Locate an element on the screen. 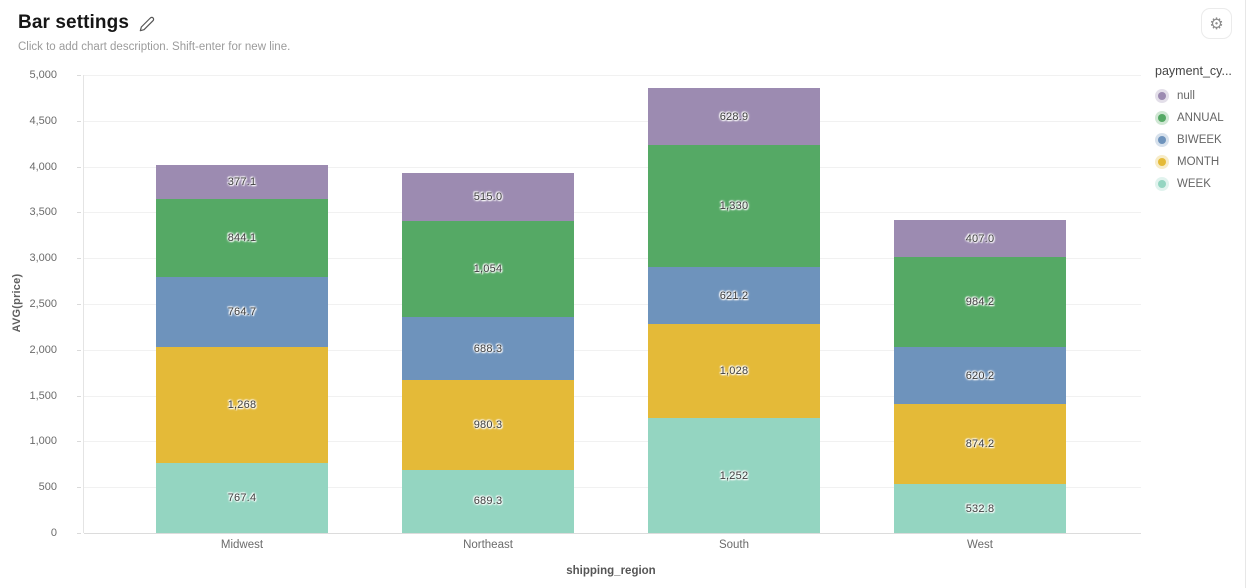 The width and height of the screenshot is (1246, 588). settings-button: ⚙ is located at coordinates (1216, 23).